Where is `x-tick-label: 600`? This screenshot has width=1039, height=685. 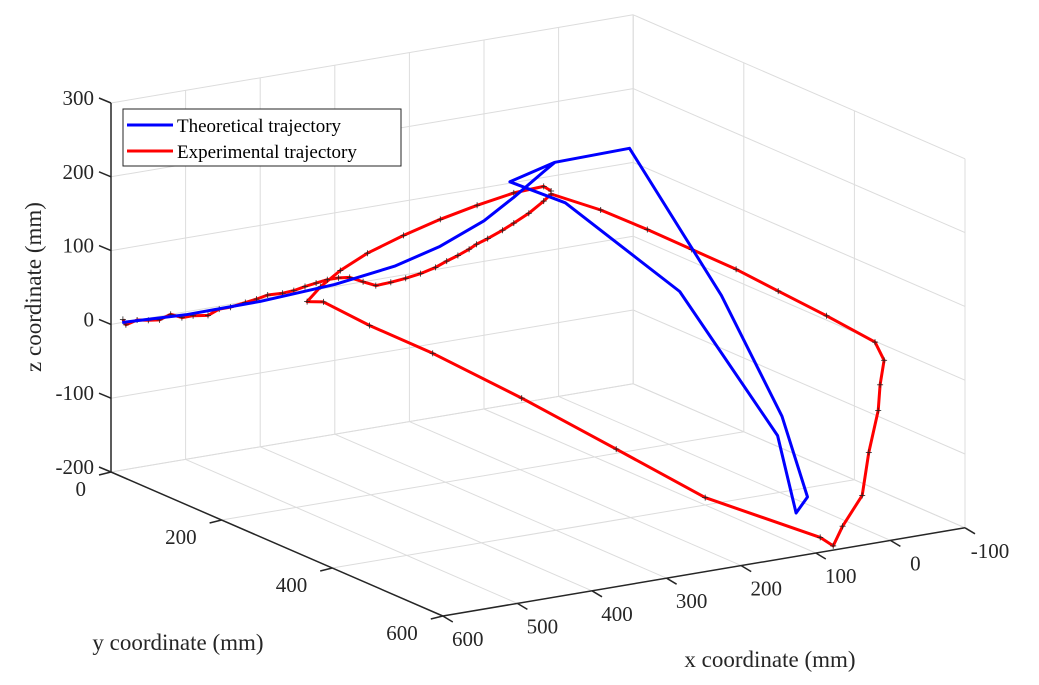 x-tick-label: 600 is located at coordinates (468, 639).